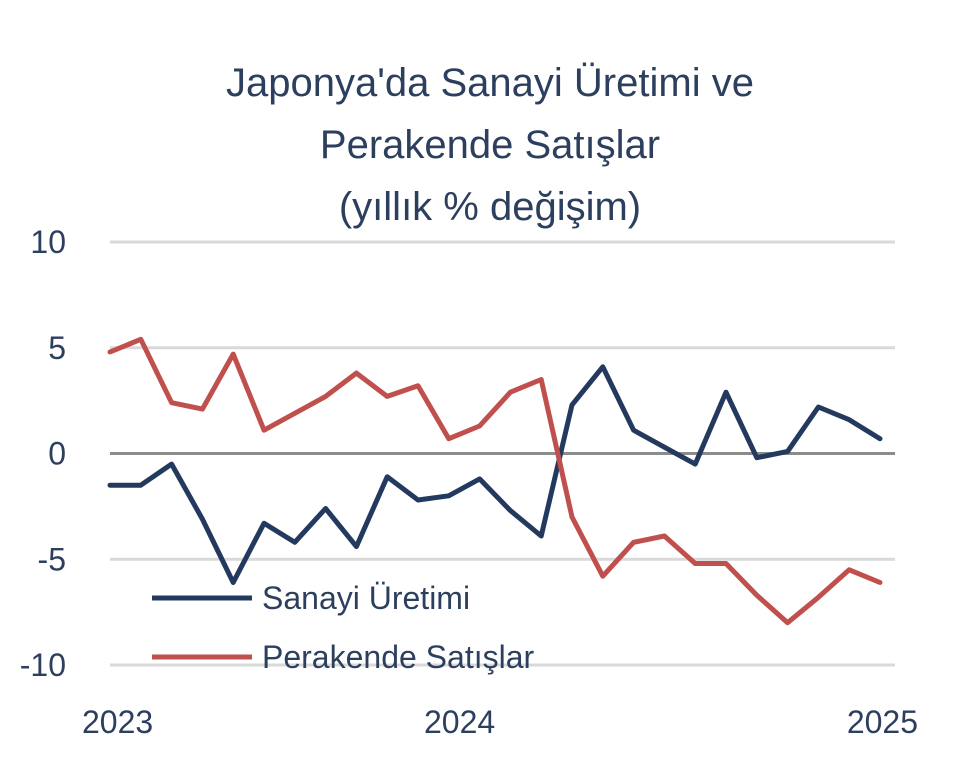 The width and height of the screenshot is (960, 769). What do you see at coordinates (117, 722) in the screenshot?
I see `x-tick-label: 2023` at bounding box center [117, 722].